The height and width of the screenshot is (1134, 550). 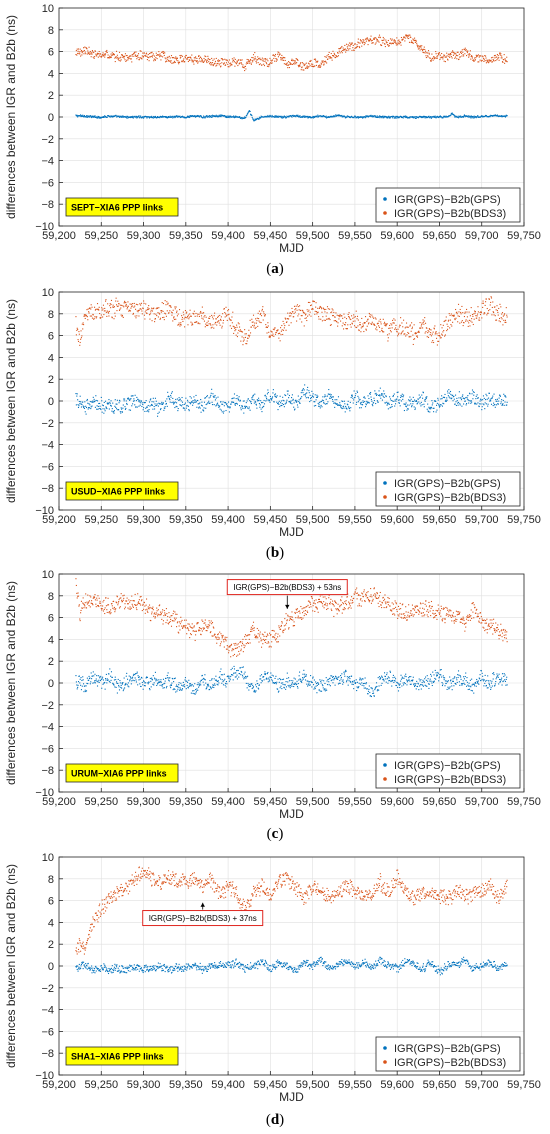 What do you see at coordinates (47, 467) in the screenshot?
I see `y-tick-label: −6` at bounding box center [47, 467].